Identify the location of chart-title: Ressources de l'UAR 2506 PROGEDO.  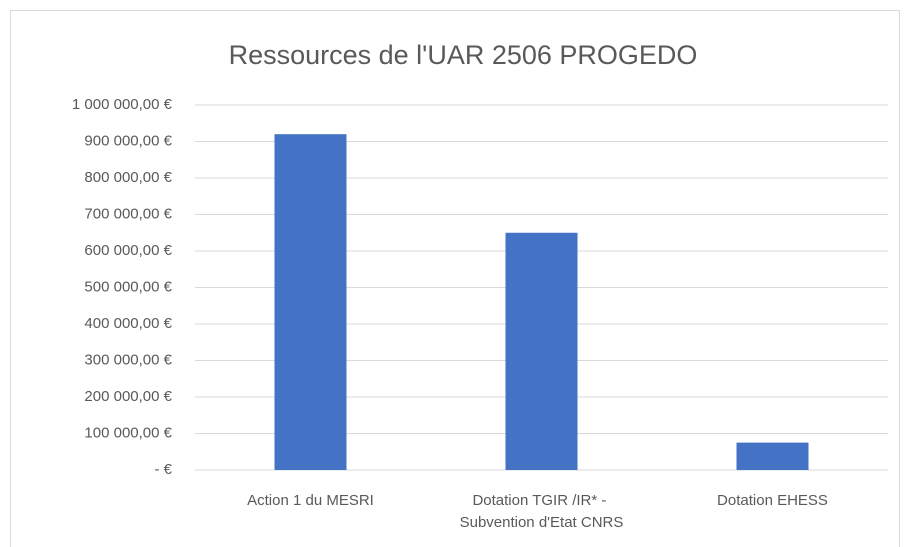
(463, 55).